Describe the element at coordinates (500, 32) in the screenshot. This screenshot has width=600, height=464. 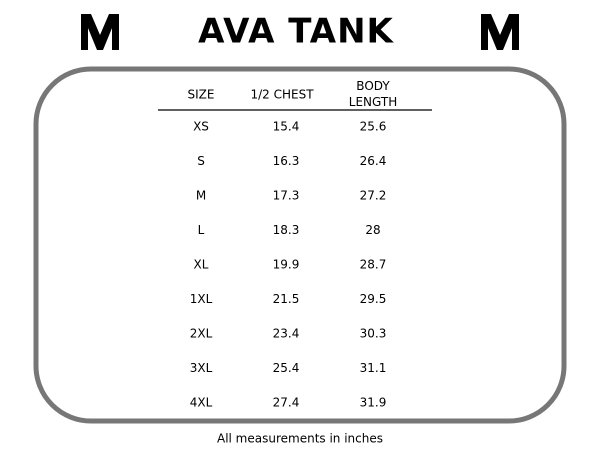
I see `logo-right` at that location.